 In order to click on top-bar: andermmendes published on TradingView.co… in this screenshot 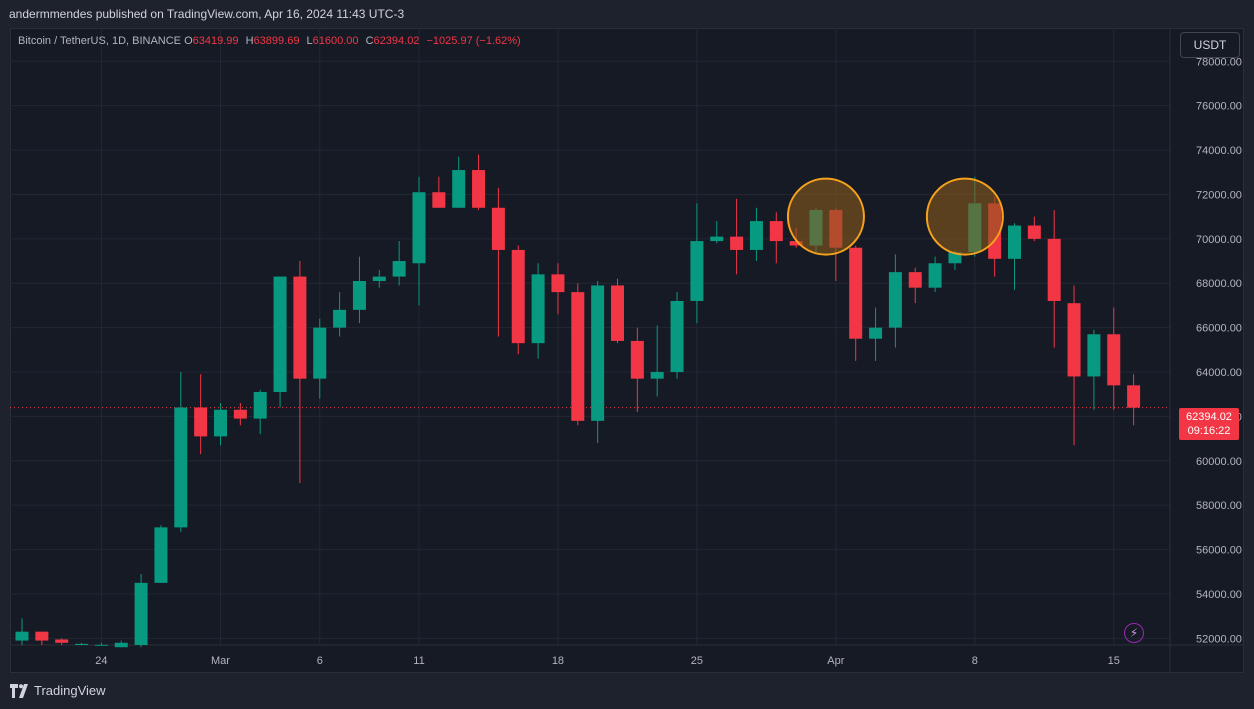, I will do `click(627, 14)`.